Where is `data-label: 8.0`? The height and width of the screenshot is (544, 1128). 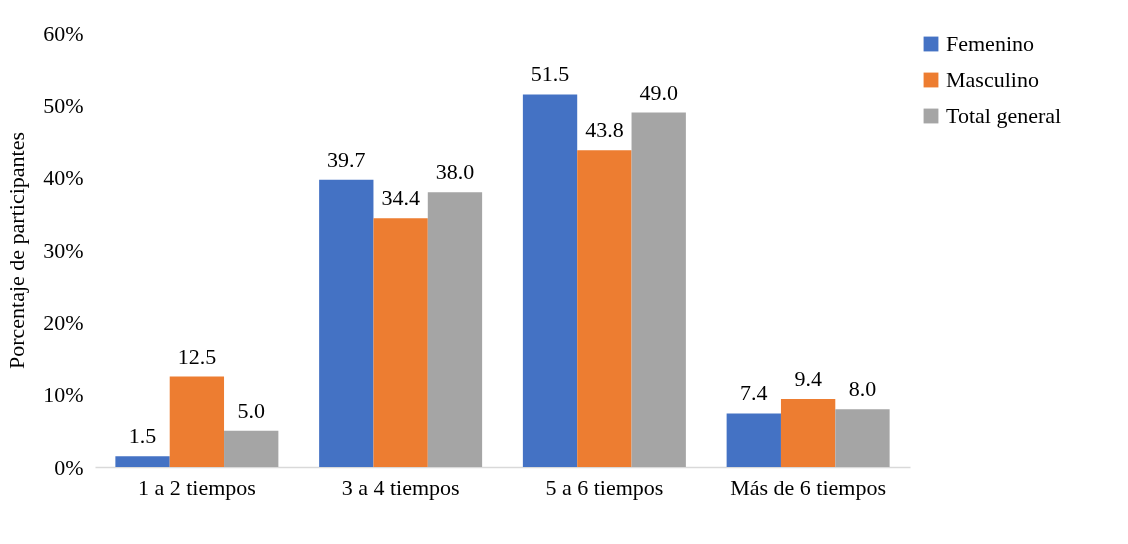
data-label: 8.0 is located at coordinates (862, 389).